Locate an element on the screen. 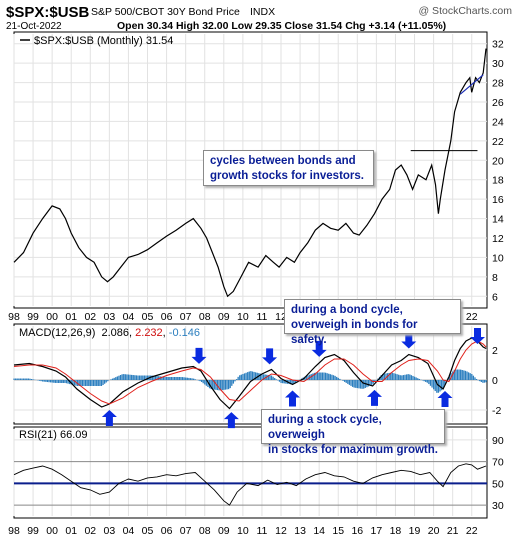 The image size is (520, 540). trend-line is located at coordinates (471, 84).